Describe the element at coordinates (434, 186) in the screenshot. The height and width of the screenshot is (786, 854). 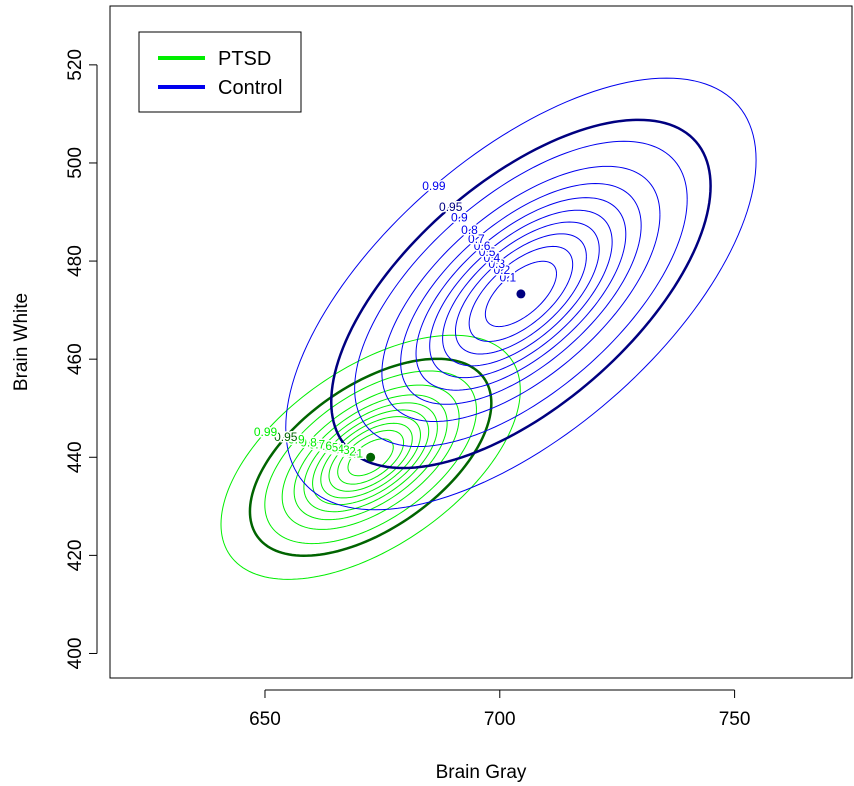
I see `contour-label-control: 0.99` at that location.